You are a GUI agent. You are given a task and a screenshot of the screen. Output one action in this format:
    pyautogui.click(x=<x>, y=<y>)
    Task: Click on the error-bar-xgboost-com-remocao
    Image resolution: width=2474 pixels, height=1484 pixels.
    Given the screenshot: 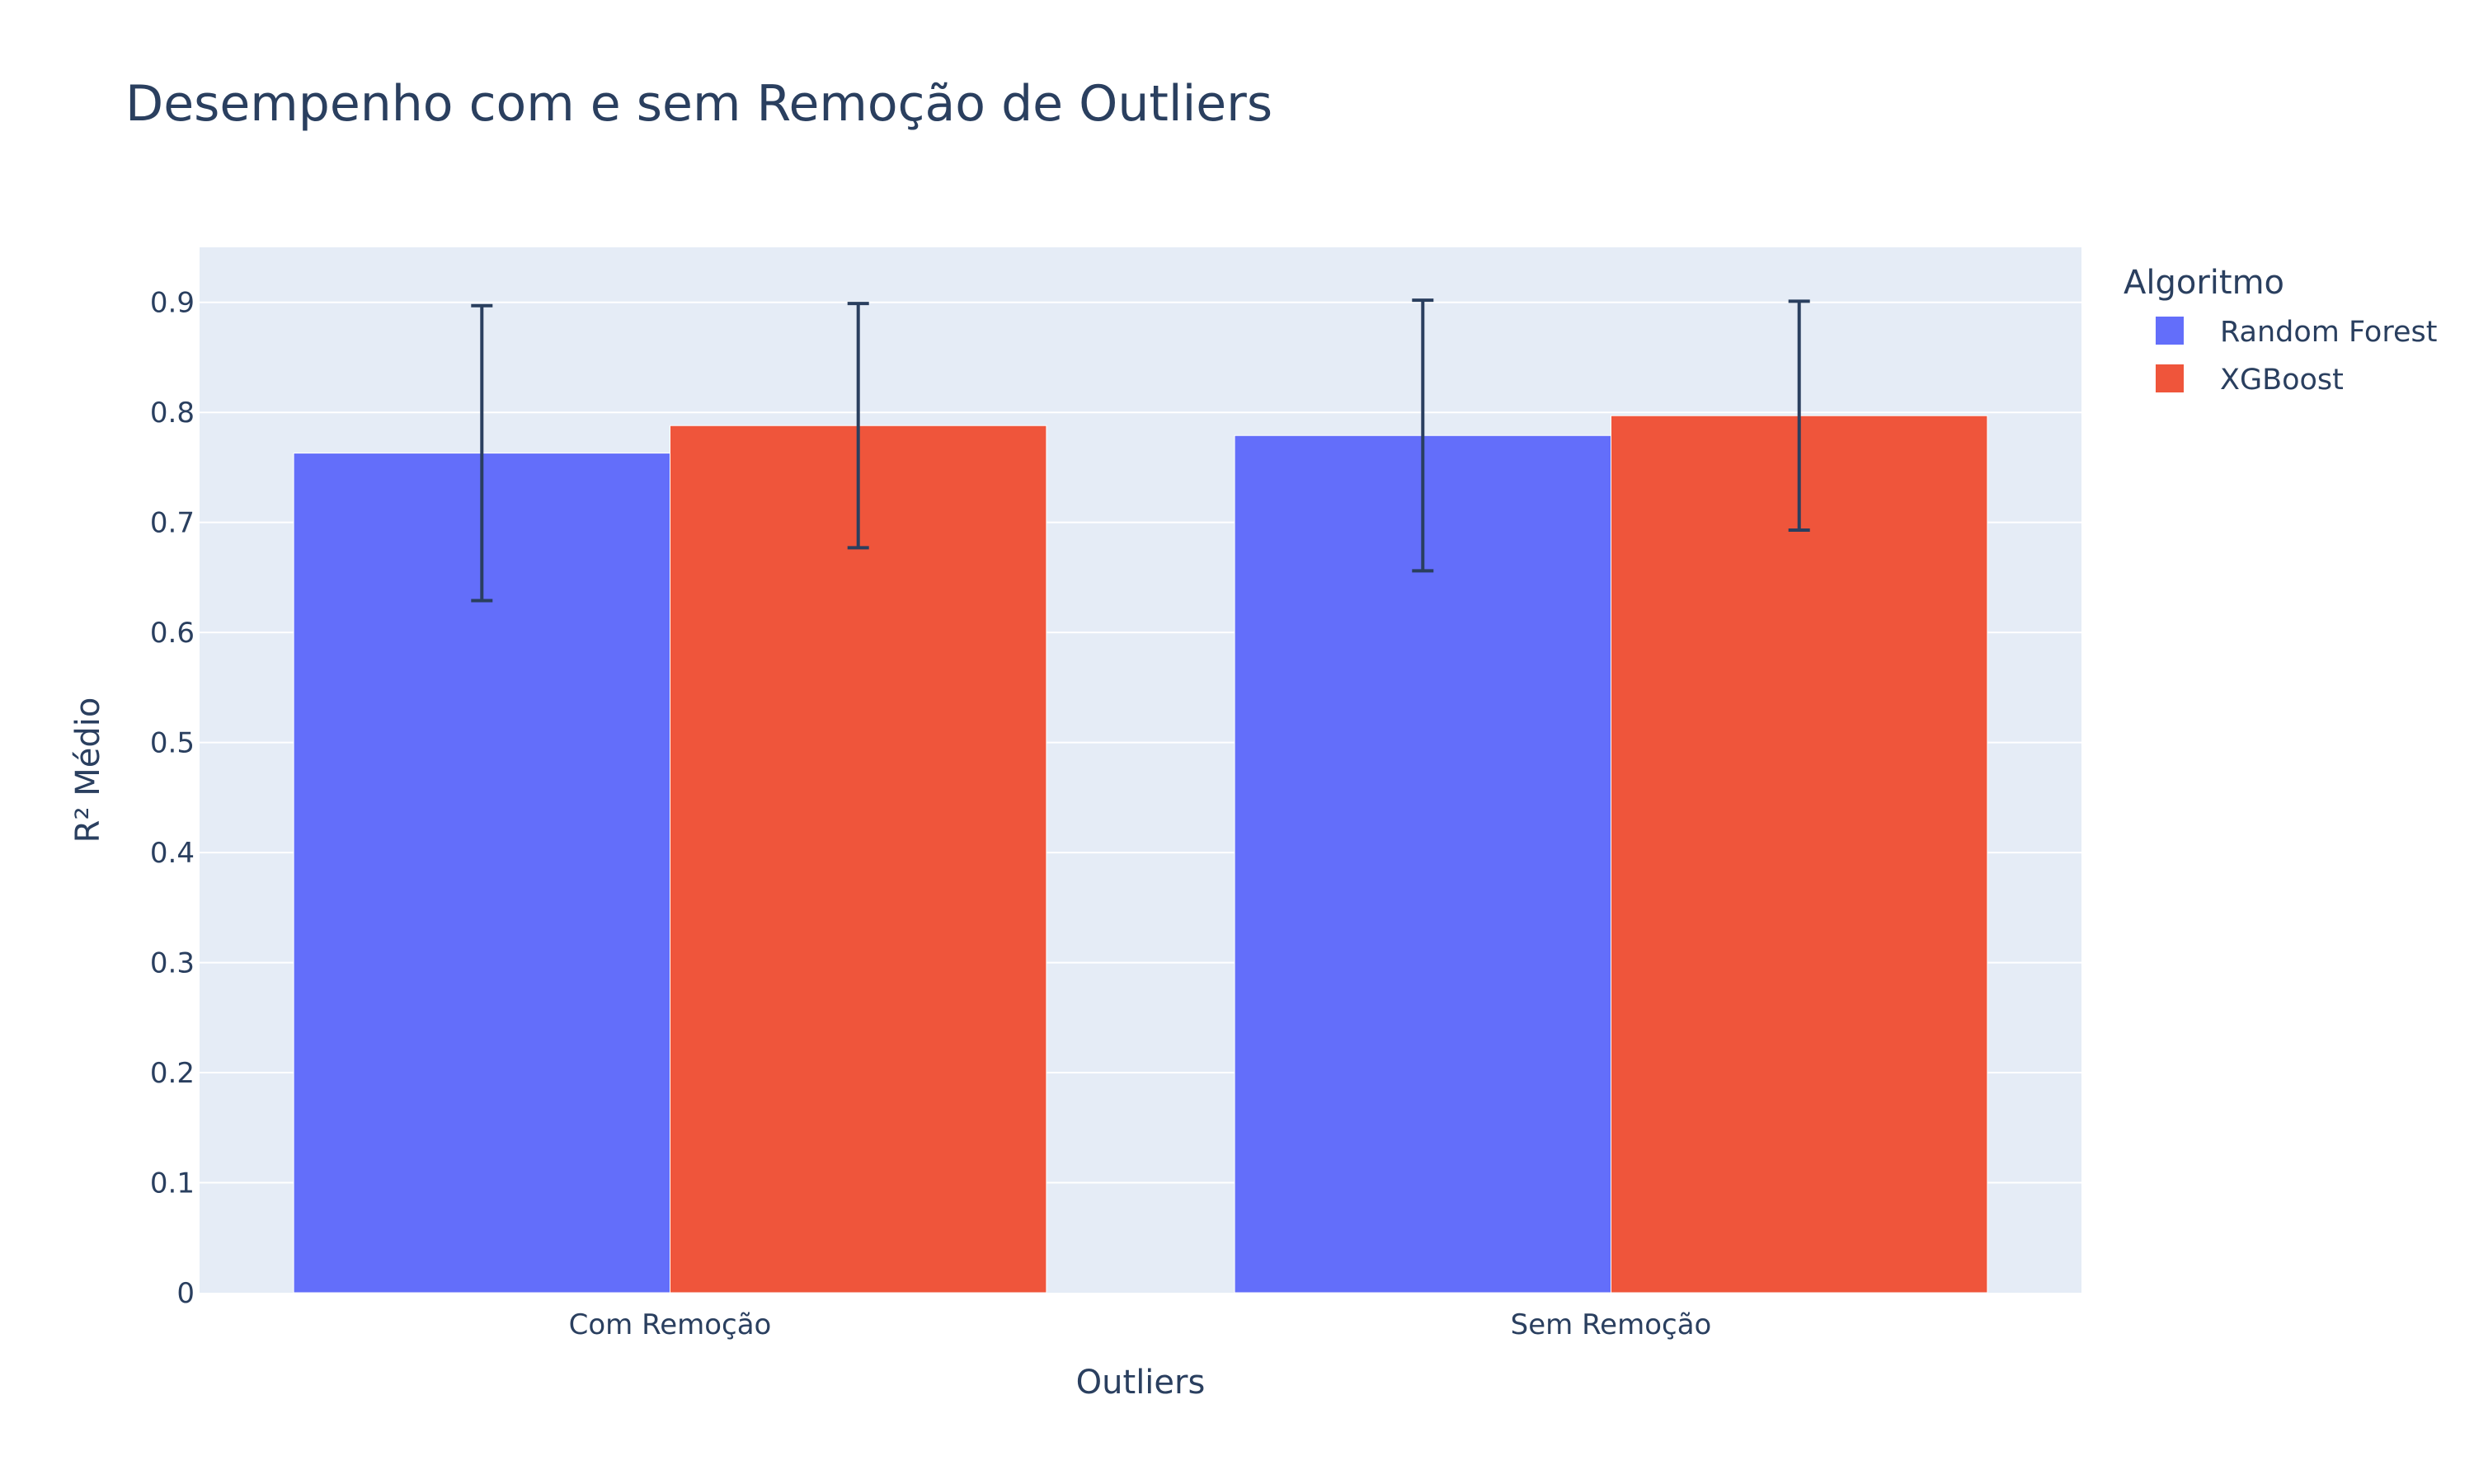 What is the action you would take?
    pyautogui.click(x=858, y=426)
    